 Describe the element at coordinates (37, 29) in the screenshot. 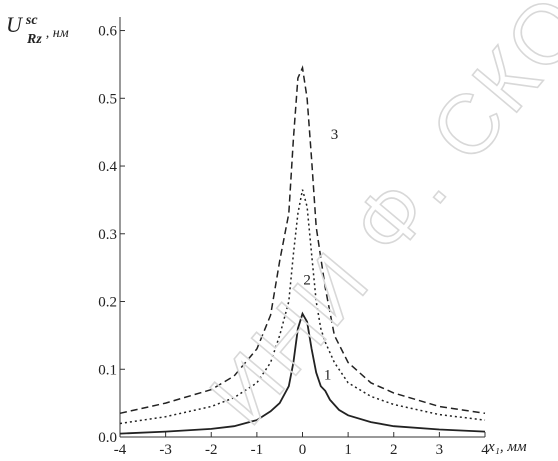

I see `y-axis-title: U sc Rz , нм` at that location.